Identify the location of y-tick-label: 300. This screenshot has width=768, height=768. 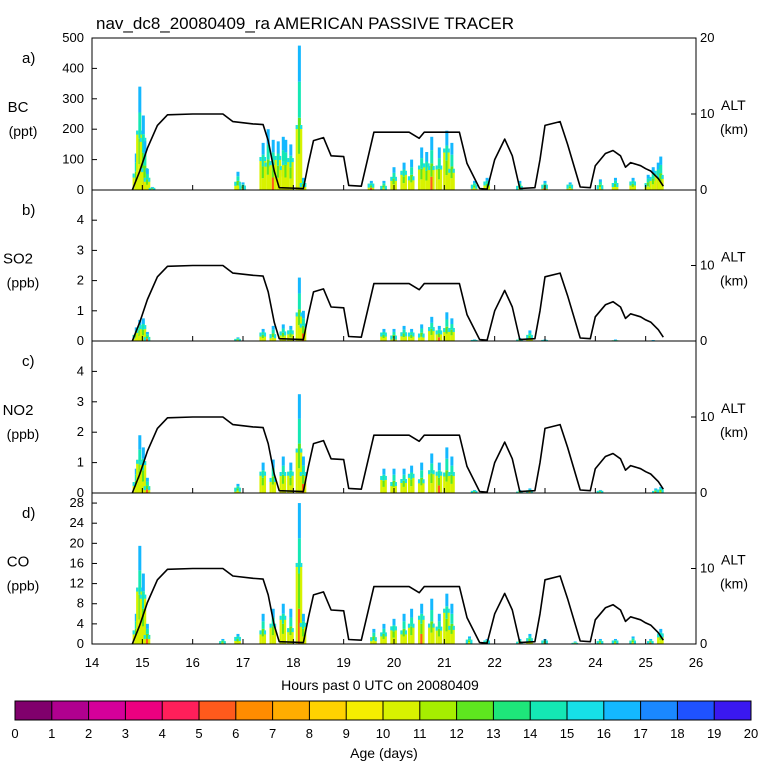
(73, 98).